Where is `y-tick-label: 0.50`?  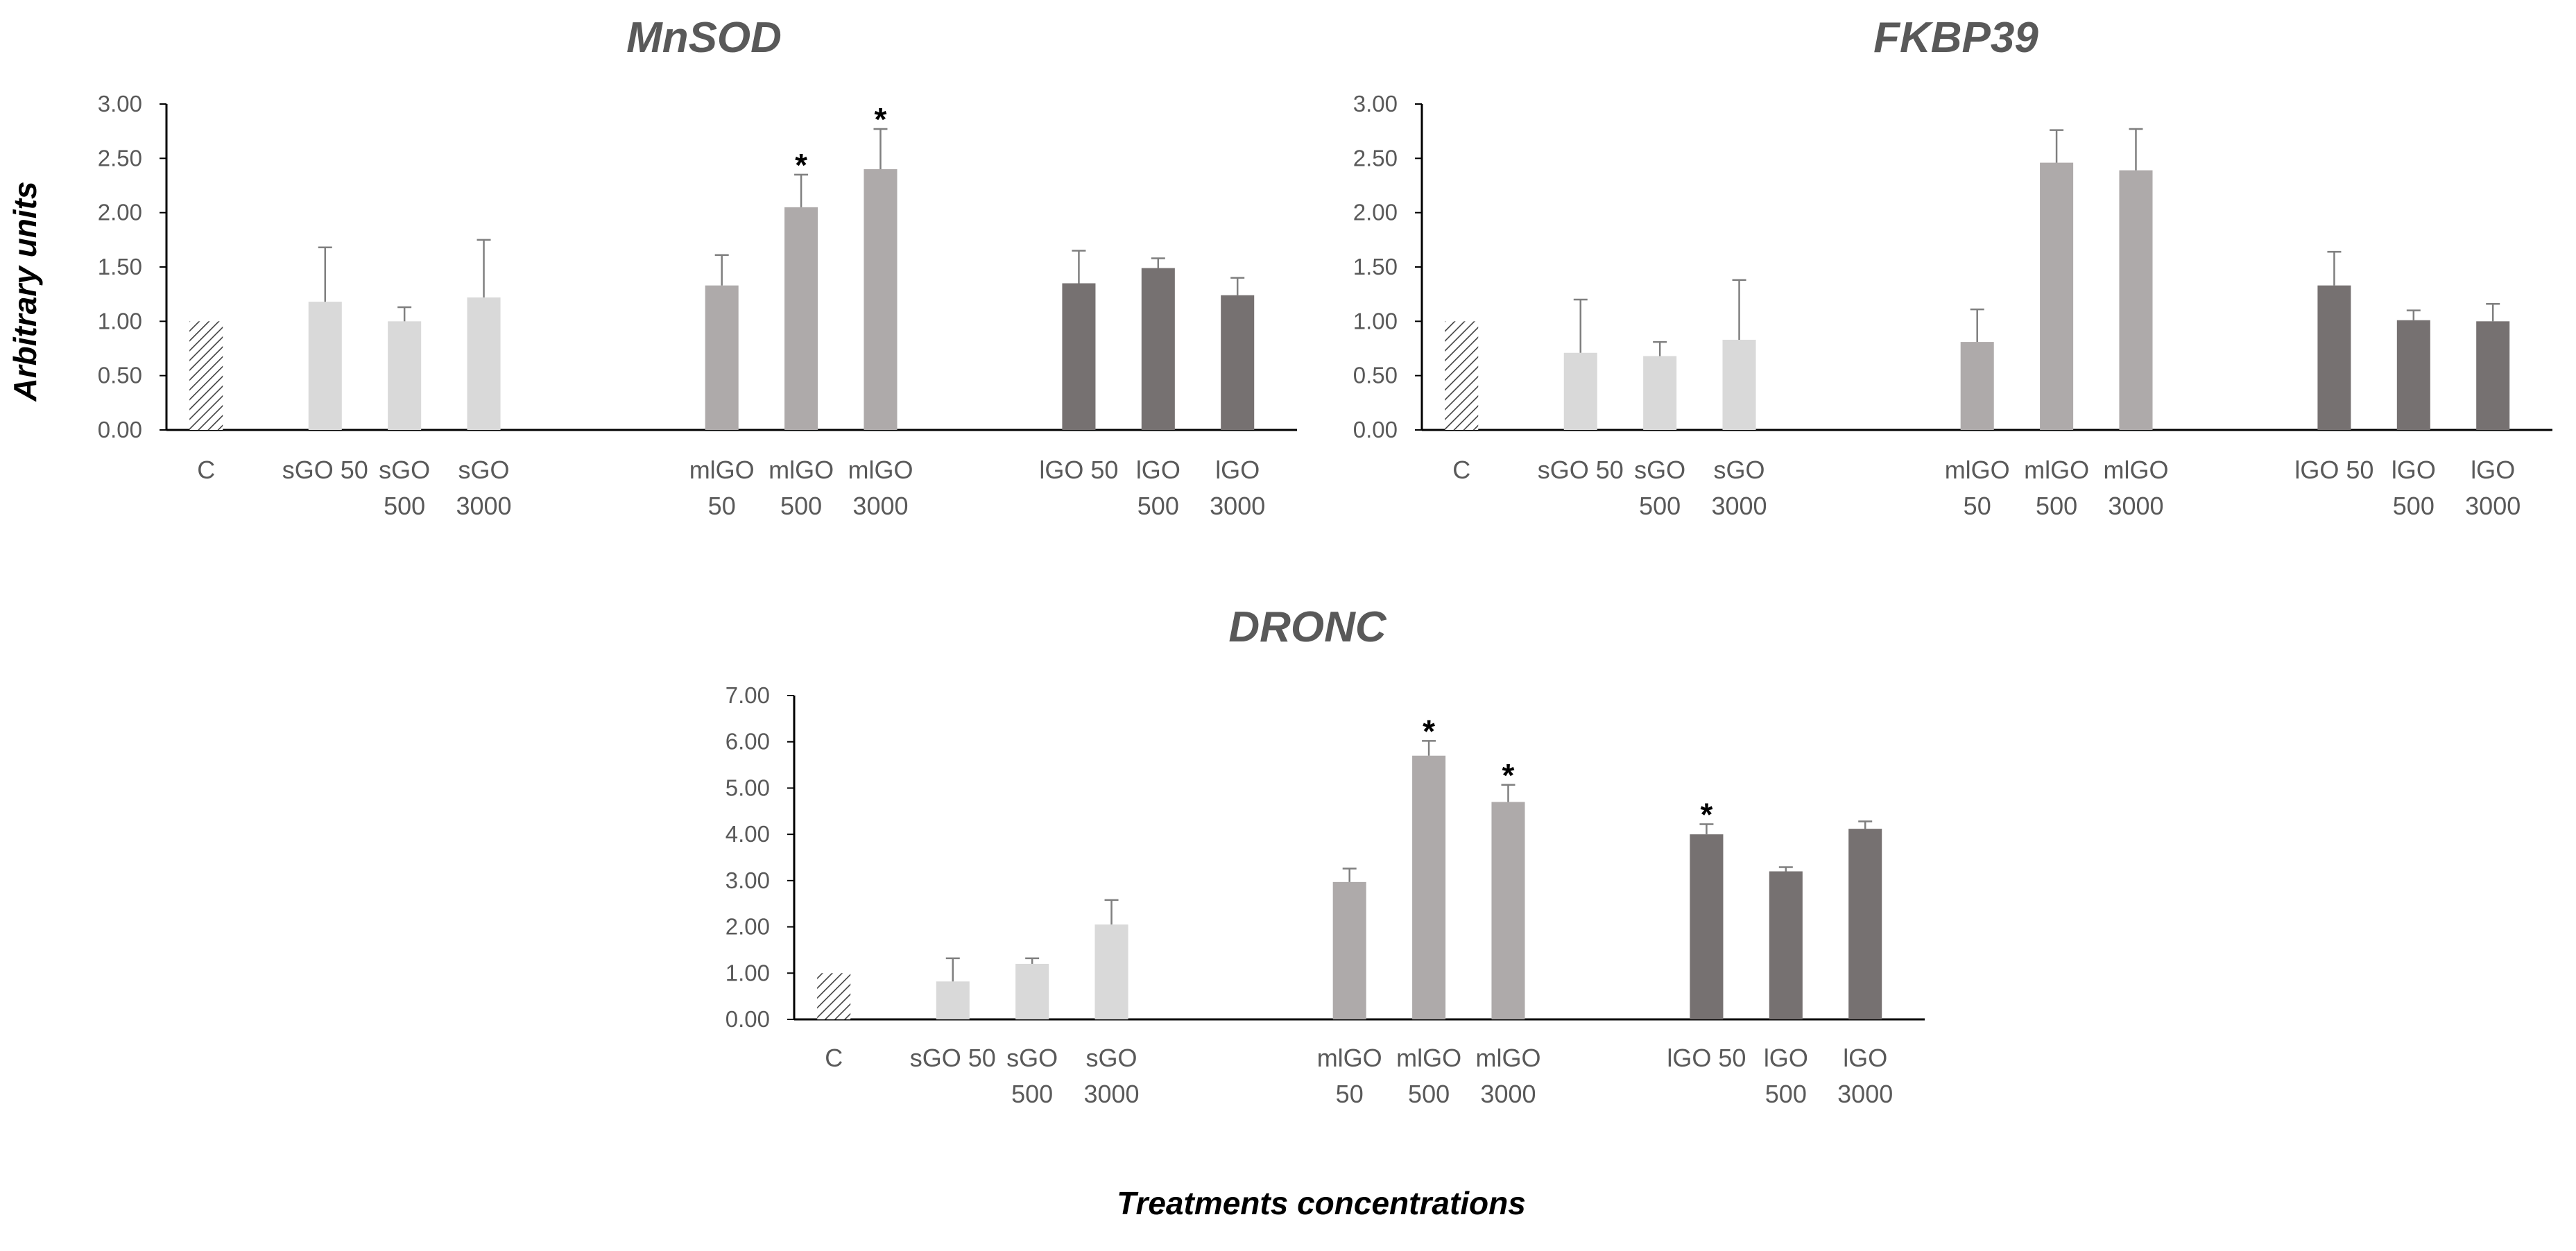 y-tick-label: 0.50 is located at coordinates (1375, 376).